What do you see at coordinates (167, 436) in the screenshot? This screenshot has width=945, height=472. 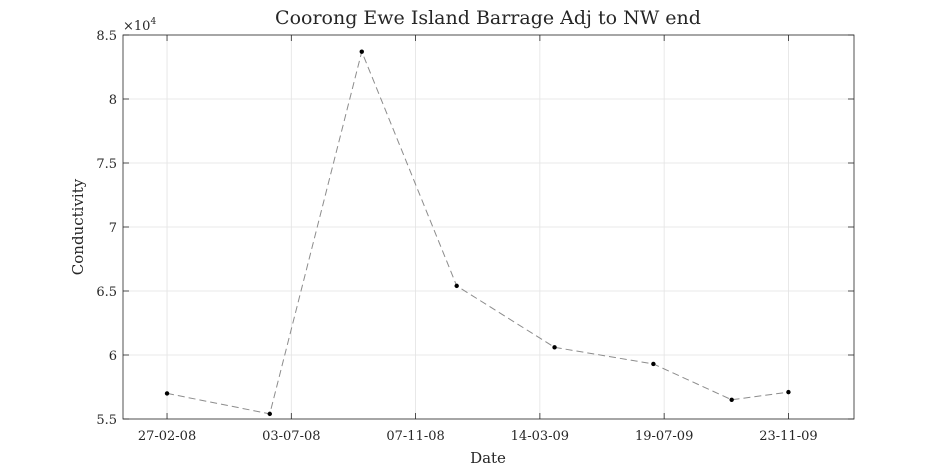 I see `x-tick-label: 27-02-08` at bounding box center [167, 436].